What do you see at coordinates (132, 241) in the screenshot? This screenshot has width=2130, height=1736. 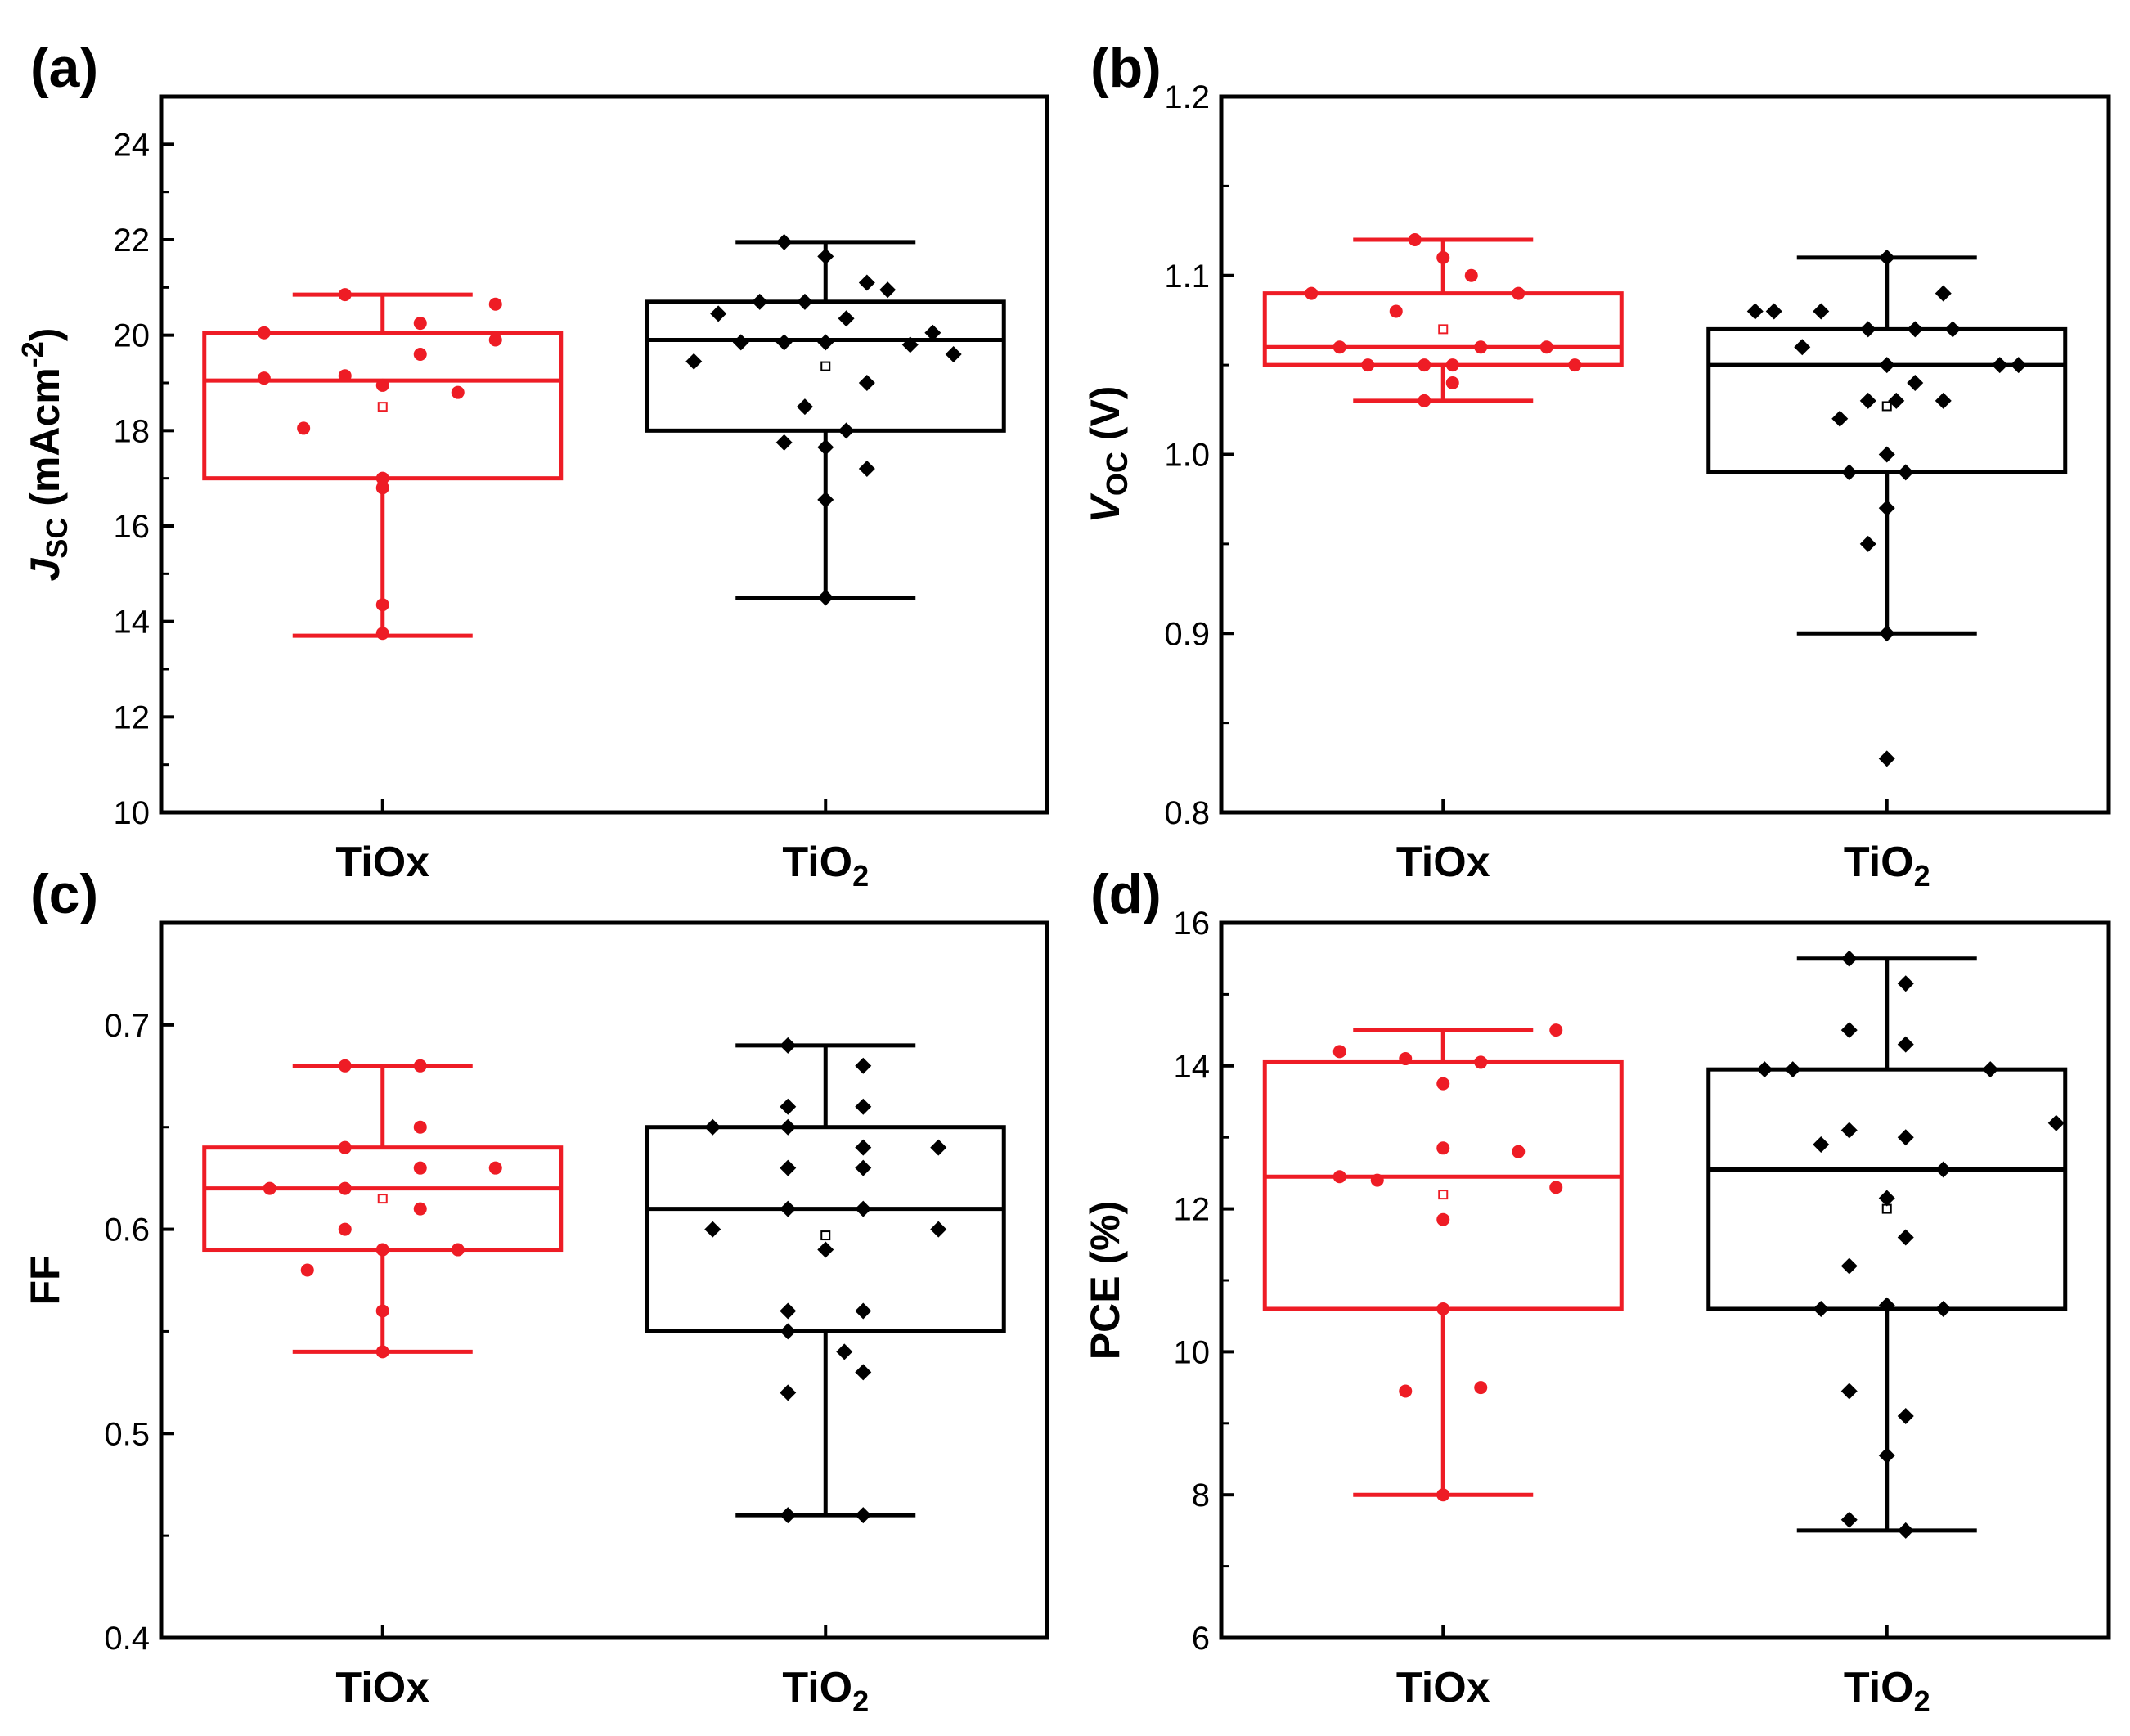 I see `y-tick-label: 22` at bounding box center [132, 241].